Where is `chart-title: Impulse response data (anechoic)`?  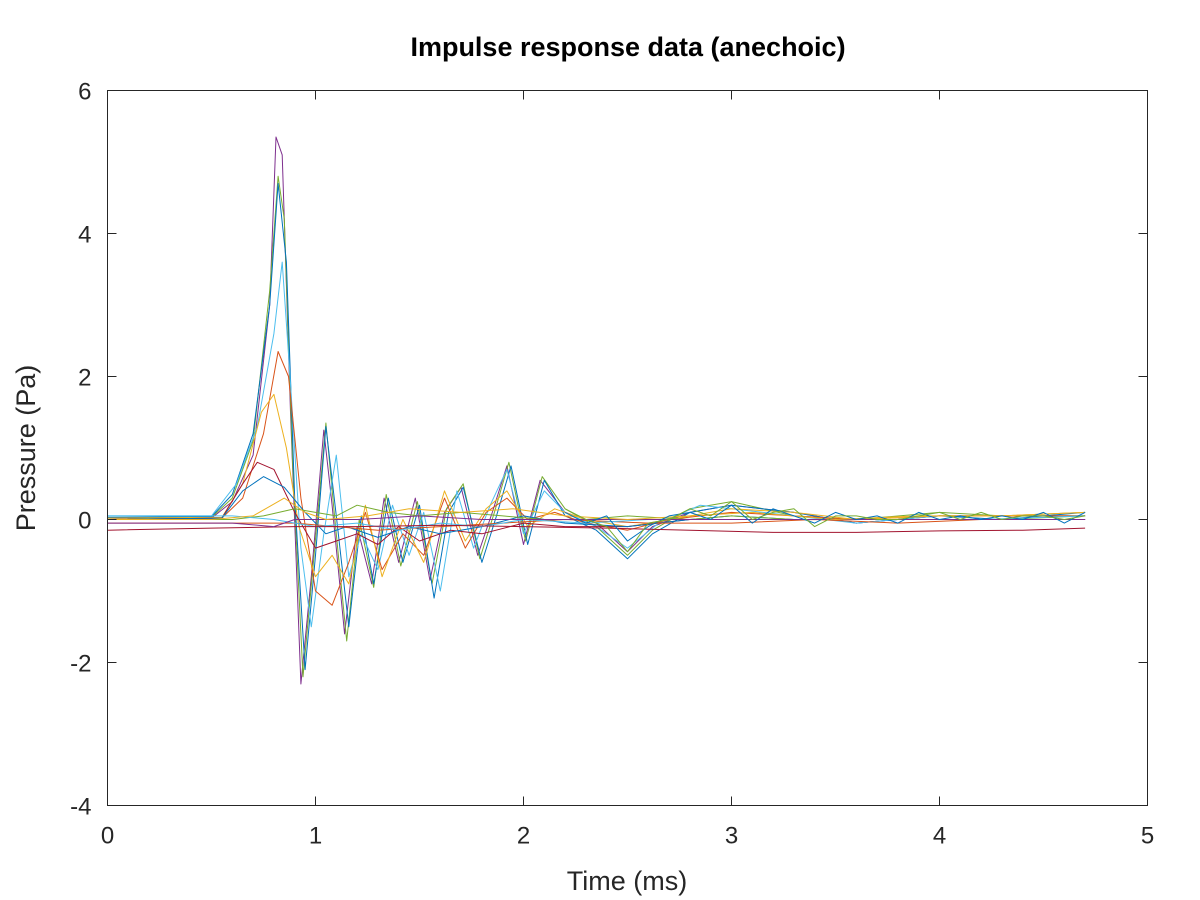 chart-title: Impulse response data (anechoic) is located at coordinates (627, 47).